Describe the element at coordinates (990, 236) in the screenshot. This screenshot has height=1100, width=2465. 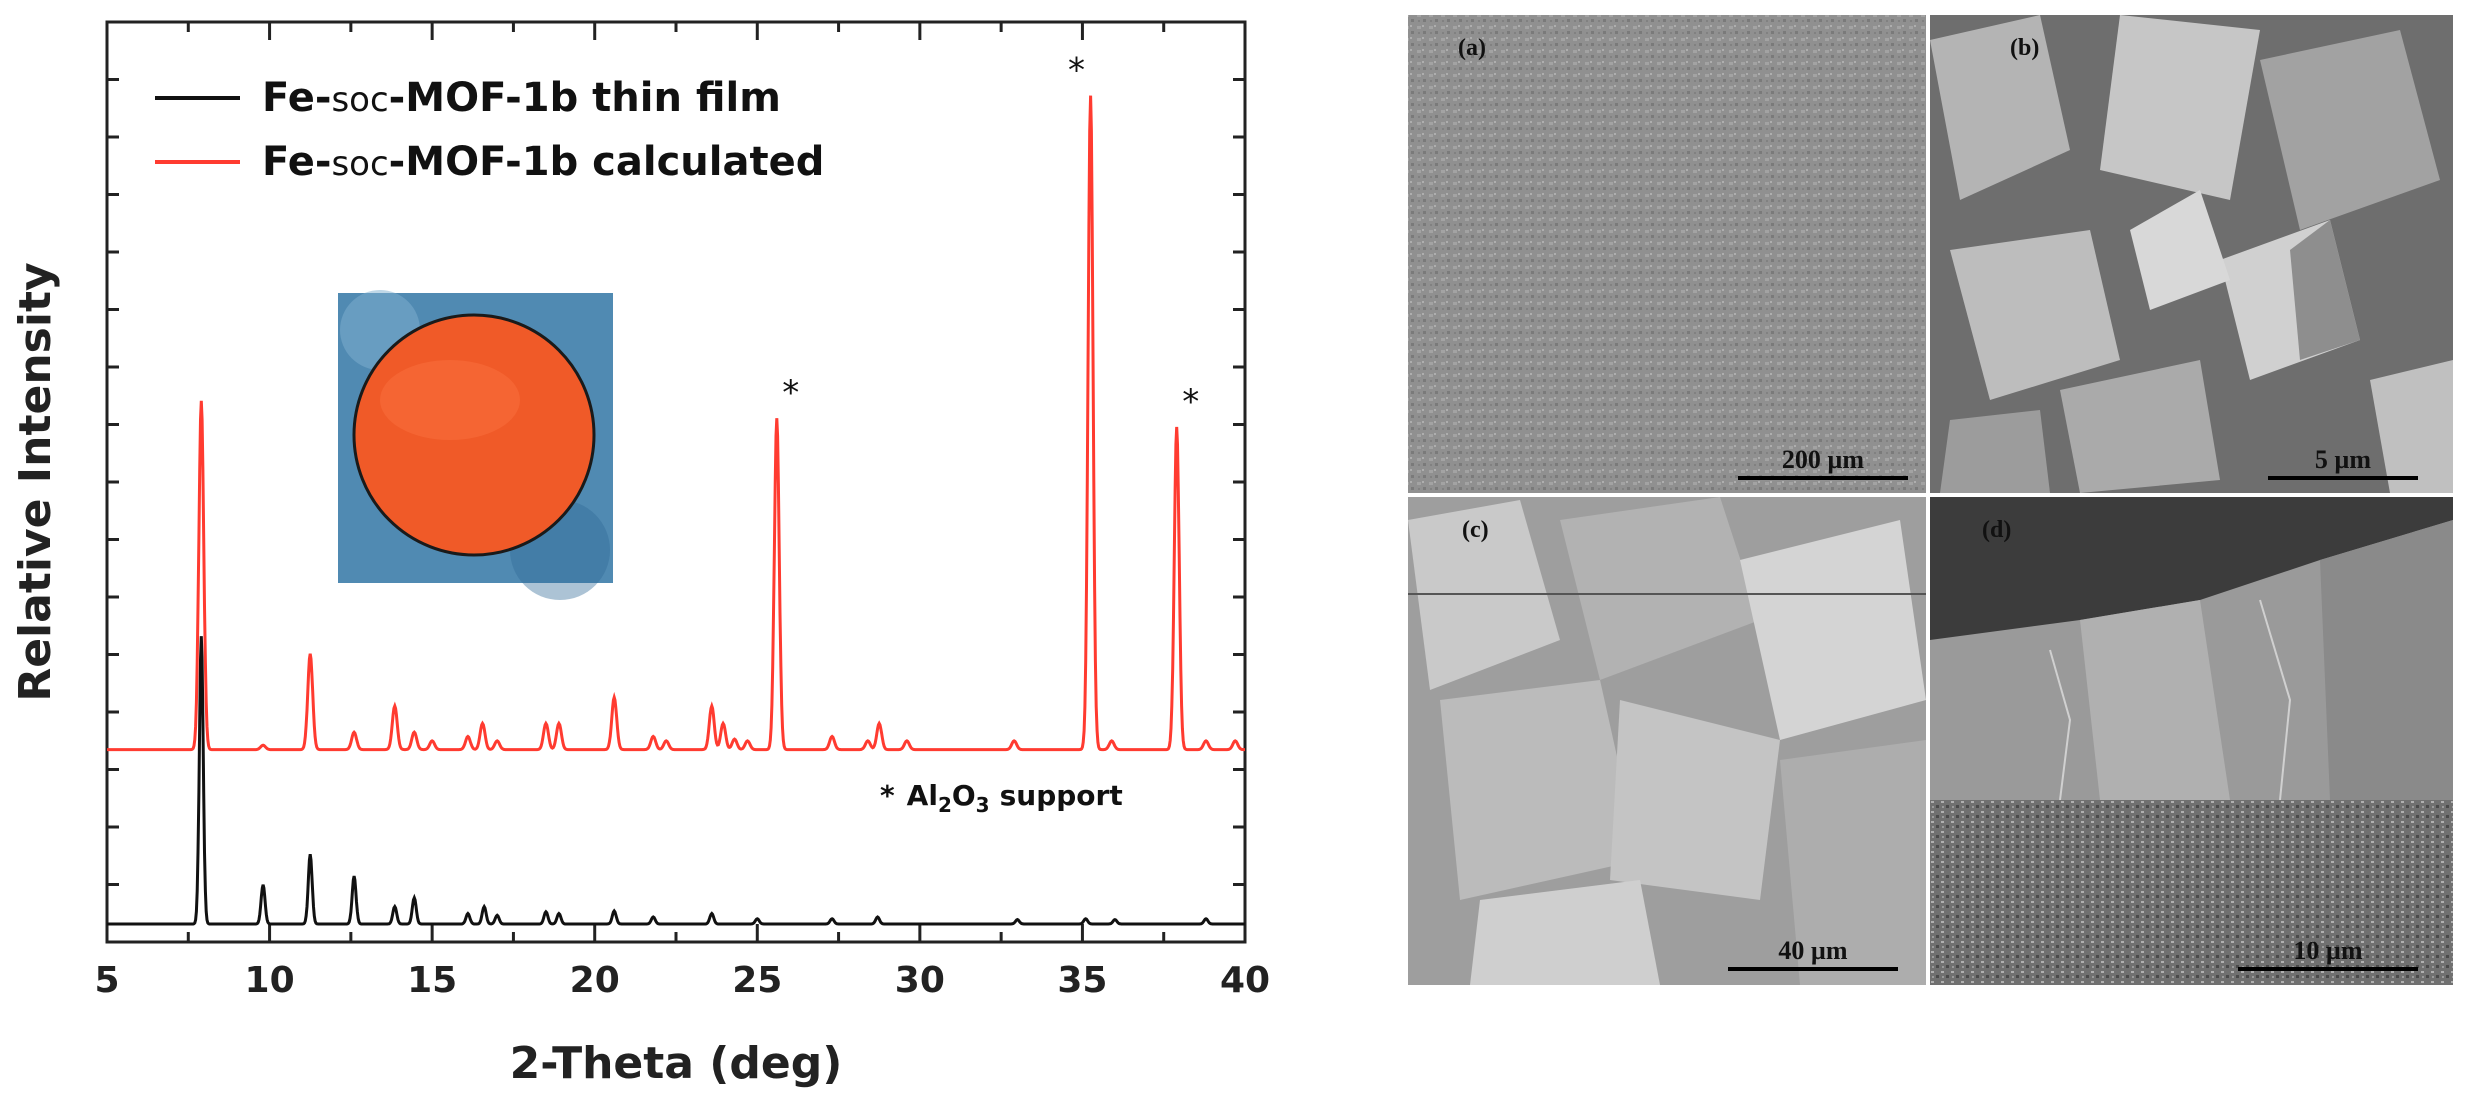
I see `peak-star-markers: * * *` at that location.